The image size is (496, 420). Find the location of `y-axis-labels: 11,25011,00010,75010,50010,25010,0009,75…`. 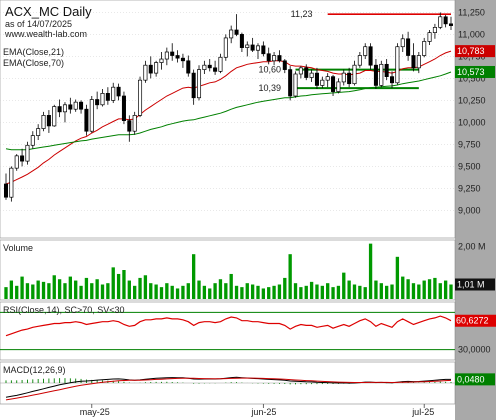

y-axis-labels: 11,25011,00010,75010,50010,25010,0009,75… is located at coordinates (475, 196).